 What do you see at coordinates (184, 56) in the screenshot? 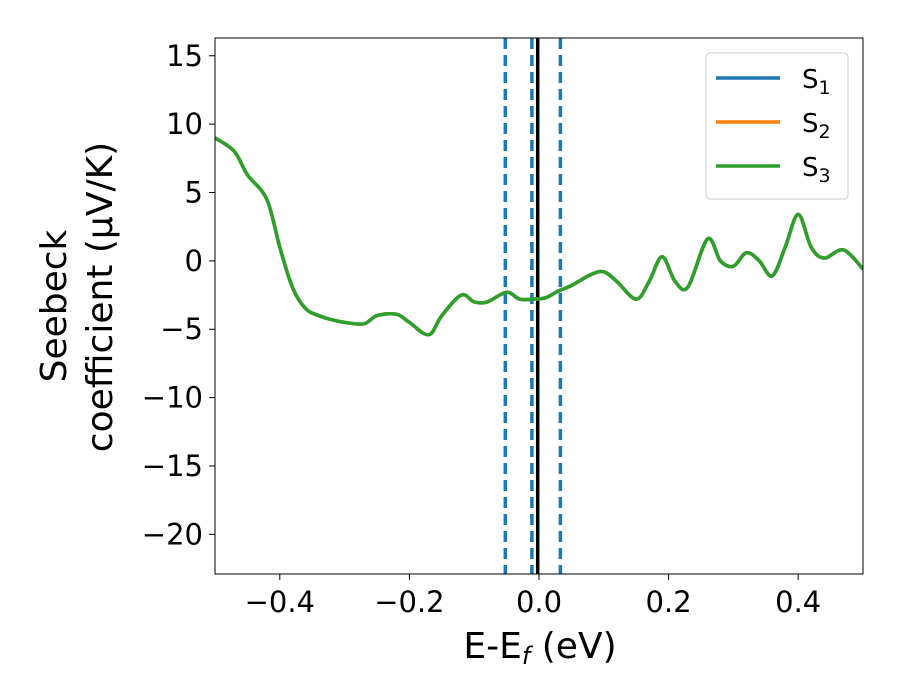
I see `y-tick-label: 15` at bounding box center [184, 56].